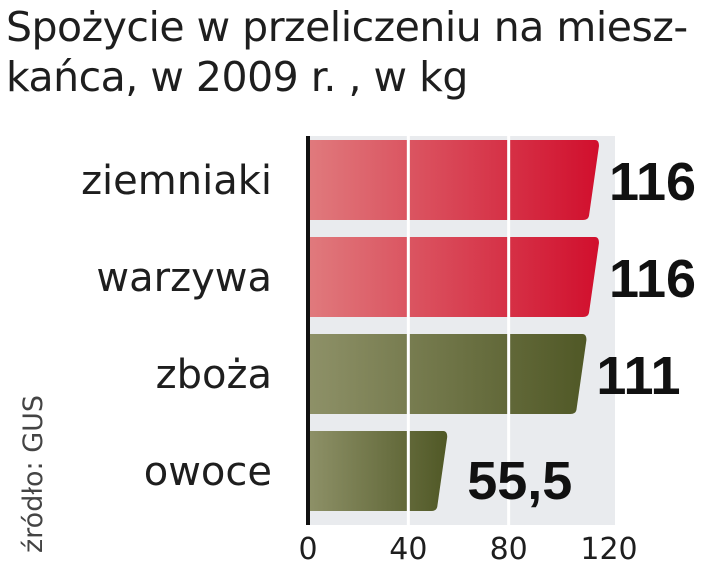 The width and height of the screenshot is (720, 566). What do you see at coordinates (509, 549) in the screenshot?
I see `x-tick-label-80: 80` at bounding box center [509, 549].